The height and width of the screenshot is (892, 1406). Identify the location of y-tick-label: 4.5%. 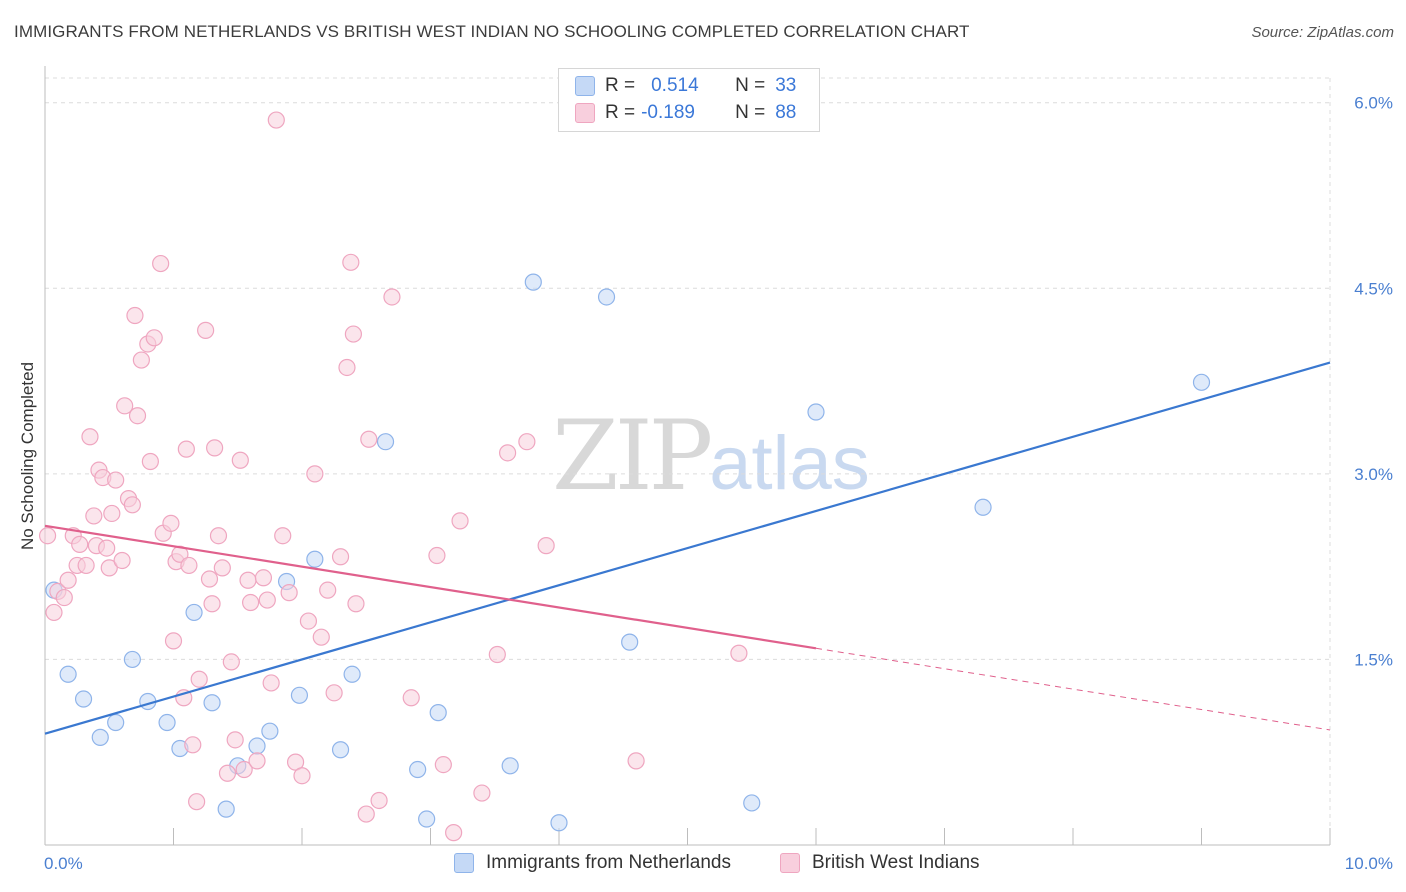
(1373, 288).